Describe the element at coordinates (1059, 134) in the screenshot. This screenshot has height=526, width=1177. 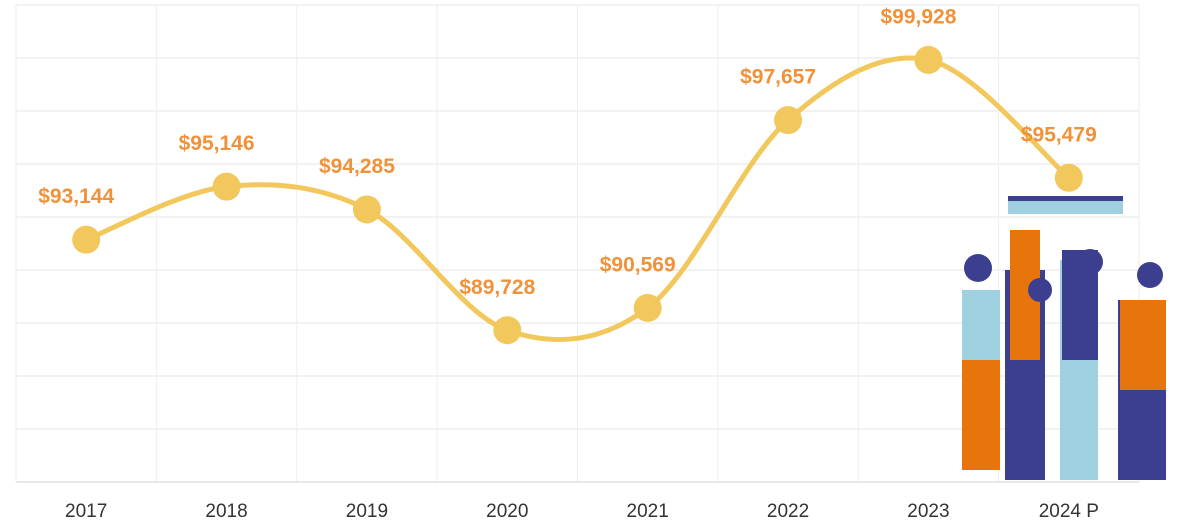
I see `value-label: $95,479` at that location.